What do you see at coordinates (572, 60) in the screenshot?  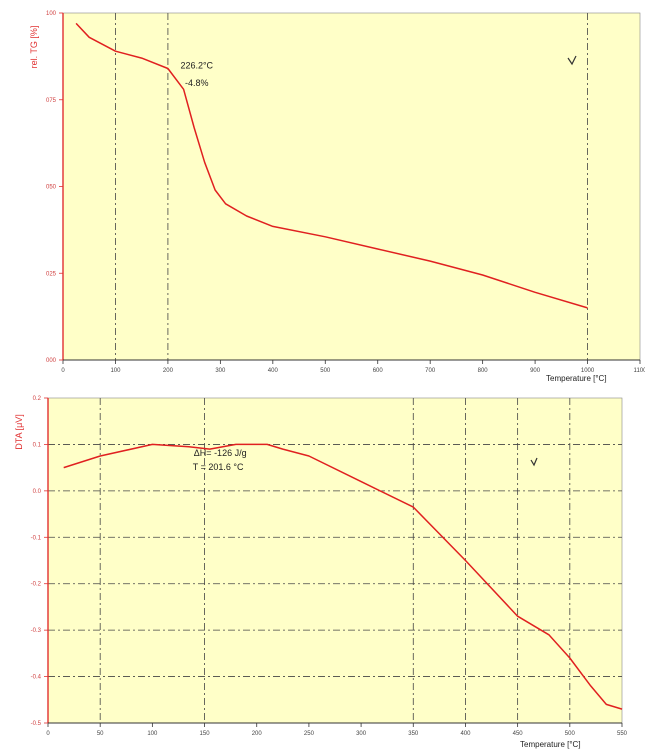 I see `tg-marker-icon` at bounding box center [572, 60].